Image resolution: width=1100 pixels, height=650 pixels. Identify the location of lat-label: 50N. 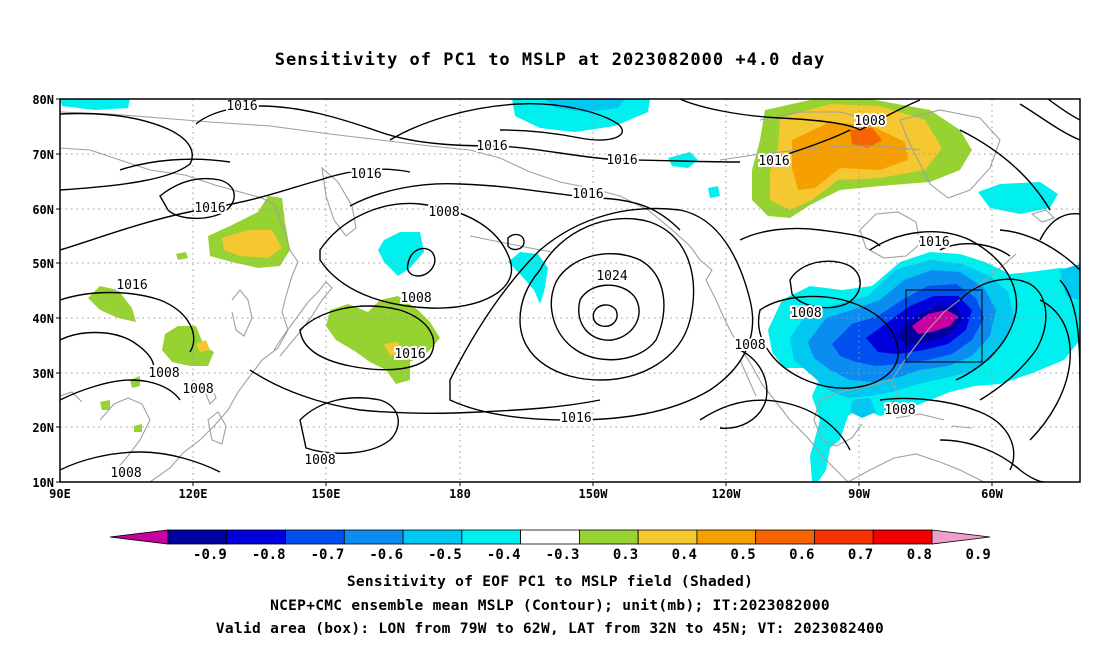
(43, 264).